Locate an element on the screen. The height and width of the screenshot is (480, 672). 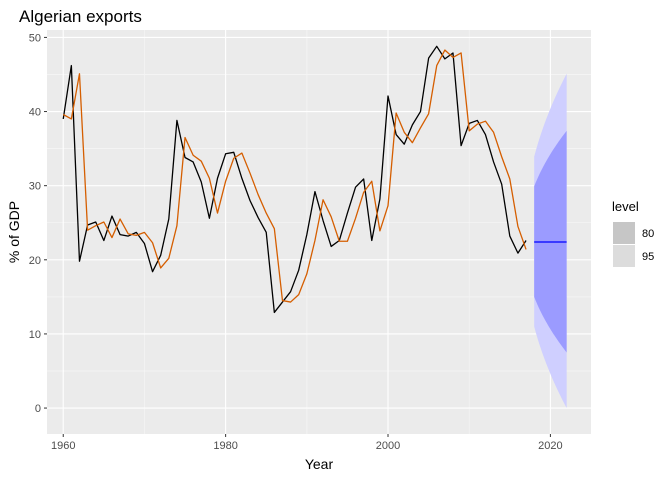
y-tick-label: 30 is located at coordinates (35, 187).